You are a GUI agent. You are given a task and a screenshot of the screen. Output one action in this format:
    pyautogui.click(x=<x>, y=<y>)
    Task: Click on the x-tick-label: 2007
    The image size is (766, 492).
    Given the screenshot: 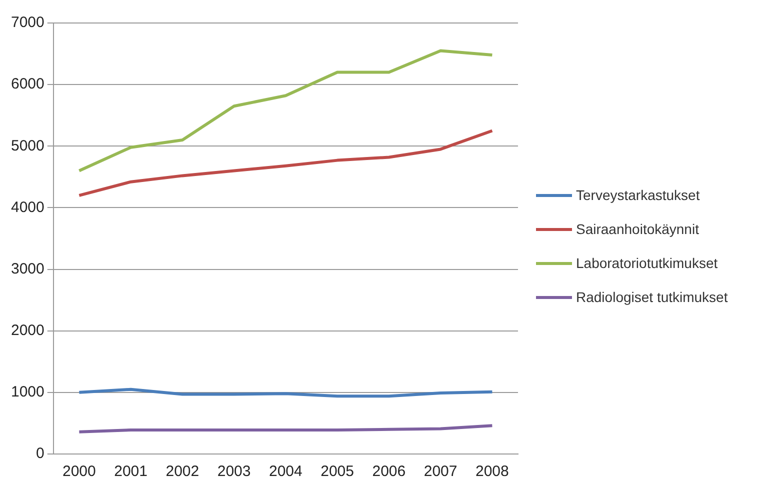 What is the action you would take?
    pyautogui.click(x=441, y=471)
    